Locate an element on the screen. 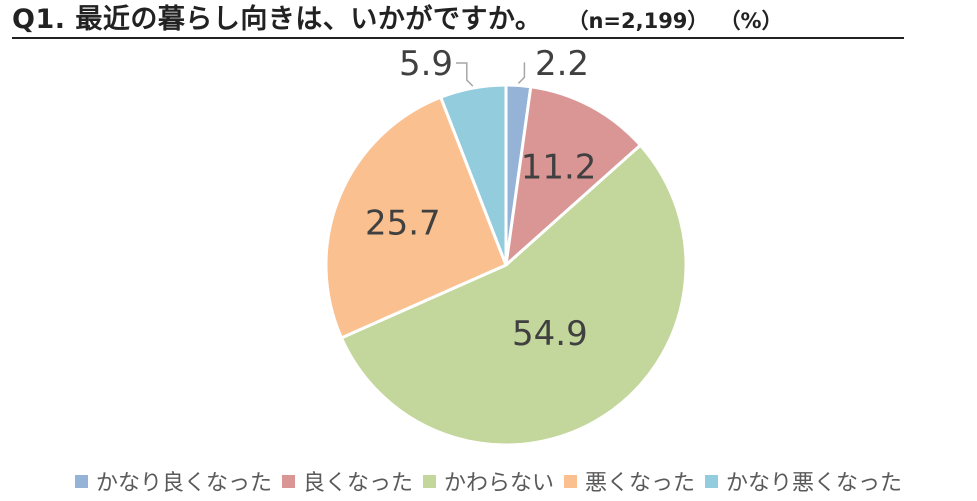 The width and height of the screenshot is (977, 501). label-good: 11.2 is located at coordinates (559, 168).